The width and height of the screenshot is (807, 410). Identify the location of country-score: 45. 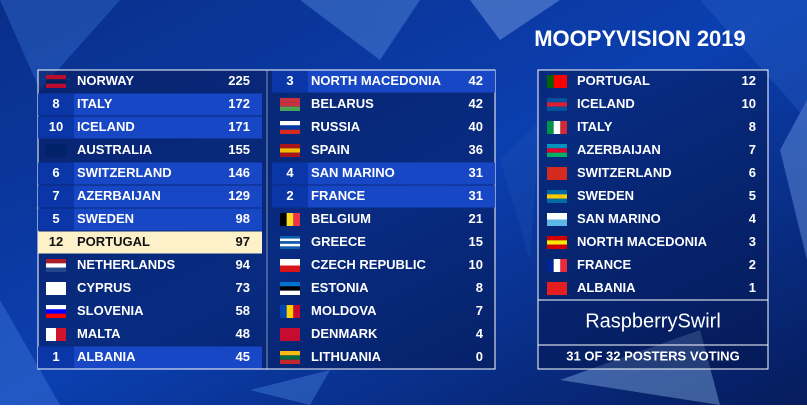
(243, 356).